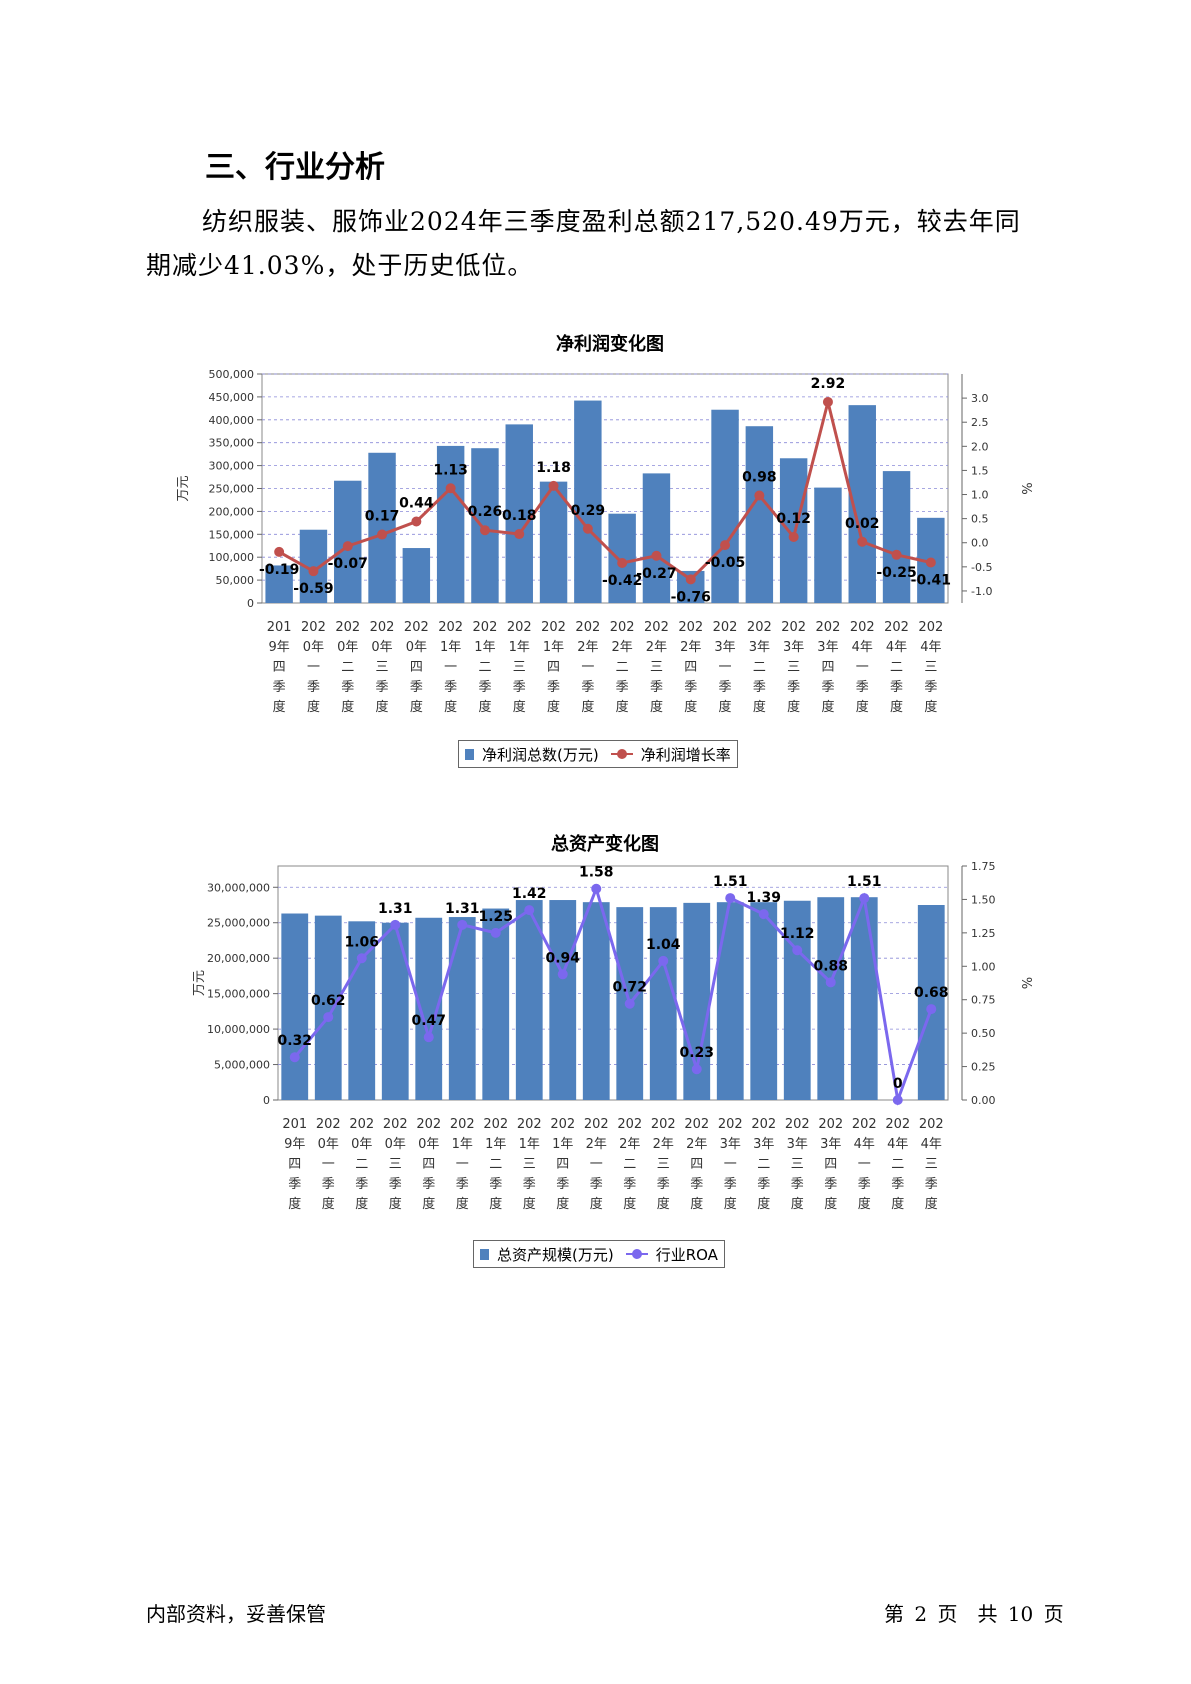 This screenshot has height=1684, width=1191. I want to click on y-tick-label: 20,000,000, so click(238, 958).